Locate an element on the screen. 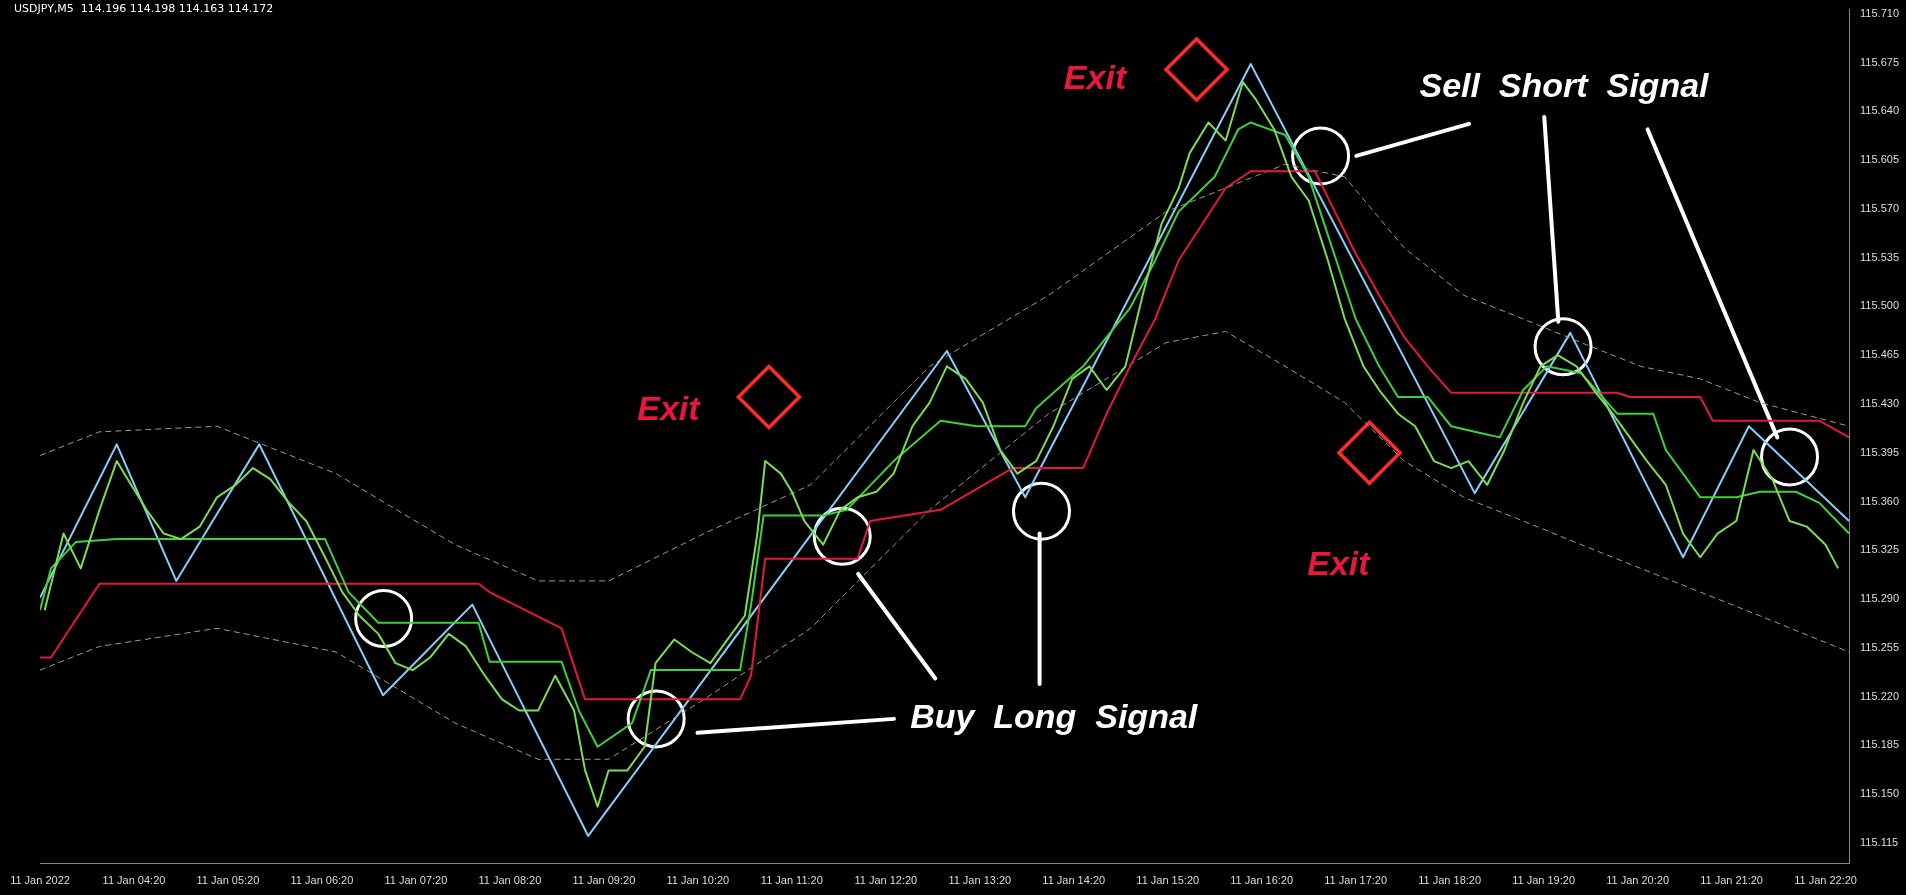 This screenshot has width=1906, height=895. y-tick-label: 115.535 is located at coordinates (1880, 256).